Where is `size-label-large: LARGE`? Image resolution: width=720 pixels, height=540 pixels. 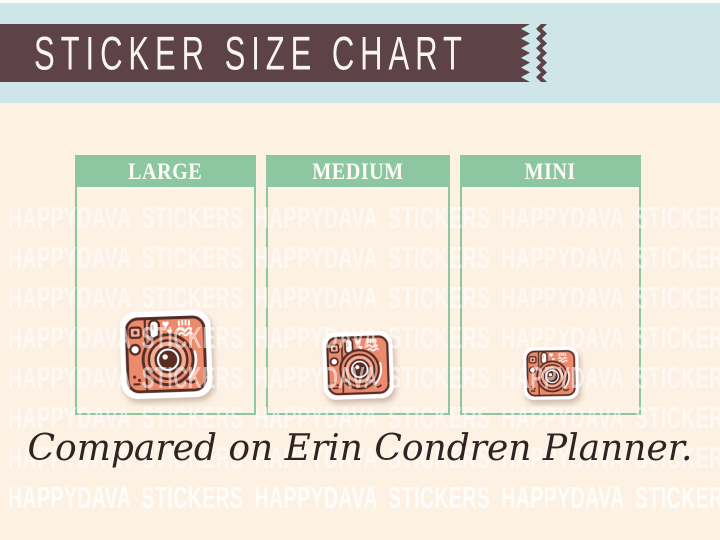
size-label-large: LARGE is located at coordinates (165, 171).